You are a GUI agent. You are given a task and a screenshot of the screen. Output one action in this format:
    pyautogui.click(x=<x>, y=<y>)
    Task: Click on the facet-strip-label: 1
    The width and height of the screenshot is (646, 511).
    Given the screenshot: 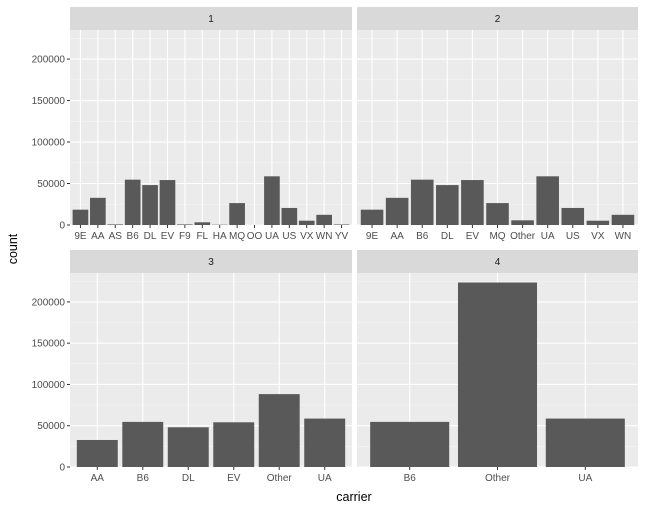 What is the action you would take?
    pyautogui.click(x=211, y=19)
    